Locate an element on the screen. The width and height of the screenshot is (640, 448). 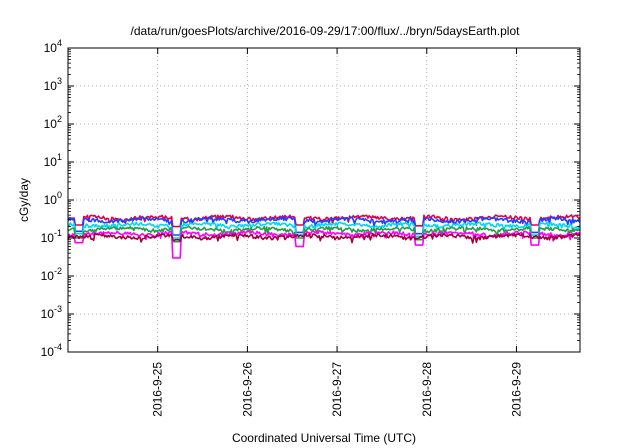
y-tick-labels: 10⁻⁴ 10⁻³ 10⁻² 10⁻¹ 10⁰ 10¹ 10² 10³ 10⁴ is located at coordinates (51, 198).